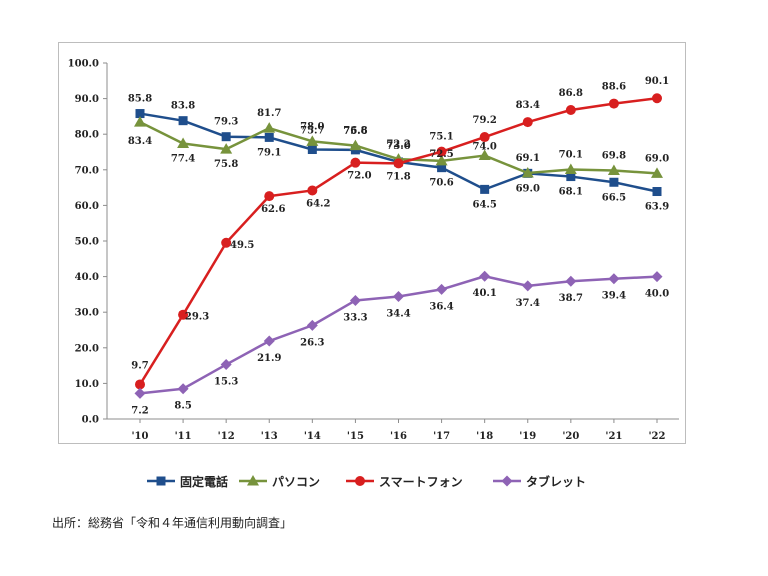 The height and width of the screenshot is (576, 768). I want to click on data-label-landline: 70.6, so click(441, 183).